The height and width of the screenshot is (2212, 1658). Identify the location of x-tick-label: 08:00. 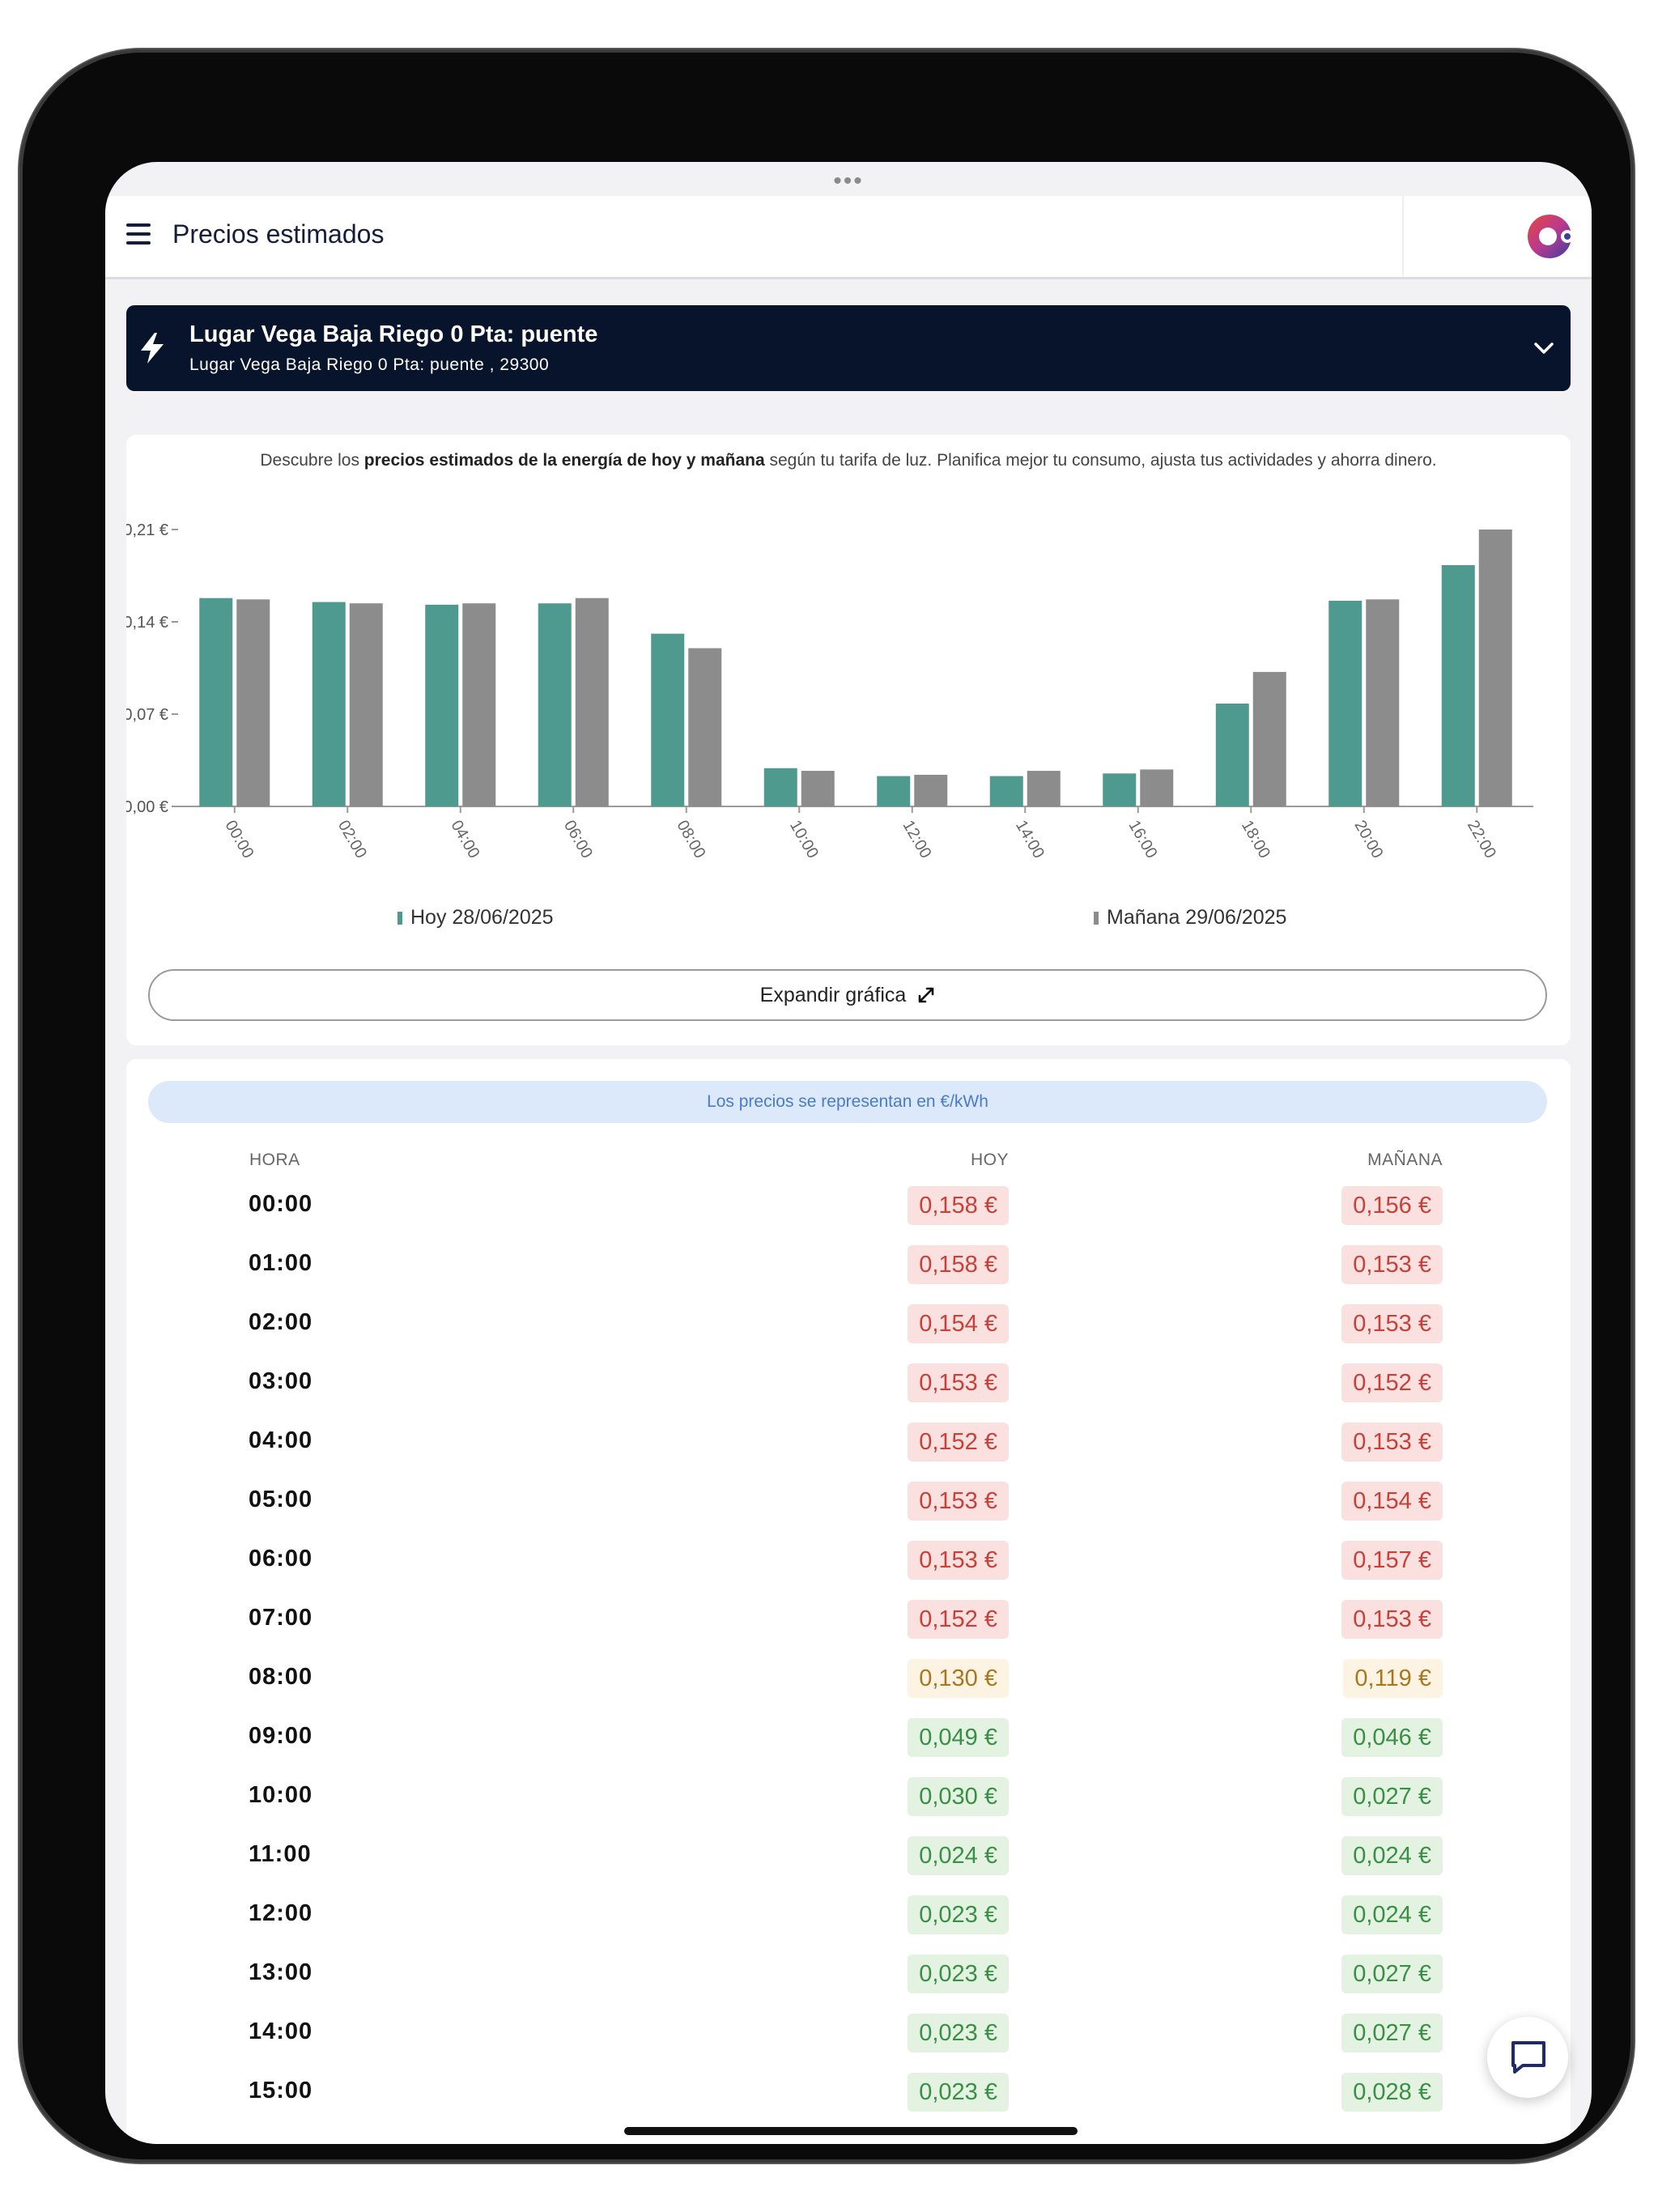
(690, 840).